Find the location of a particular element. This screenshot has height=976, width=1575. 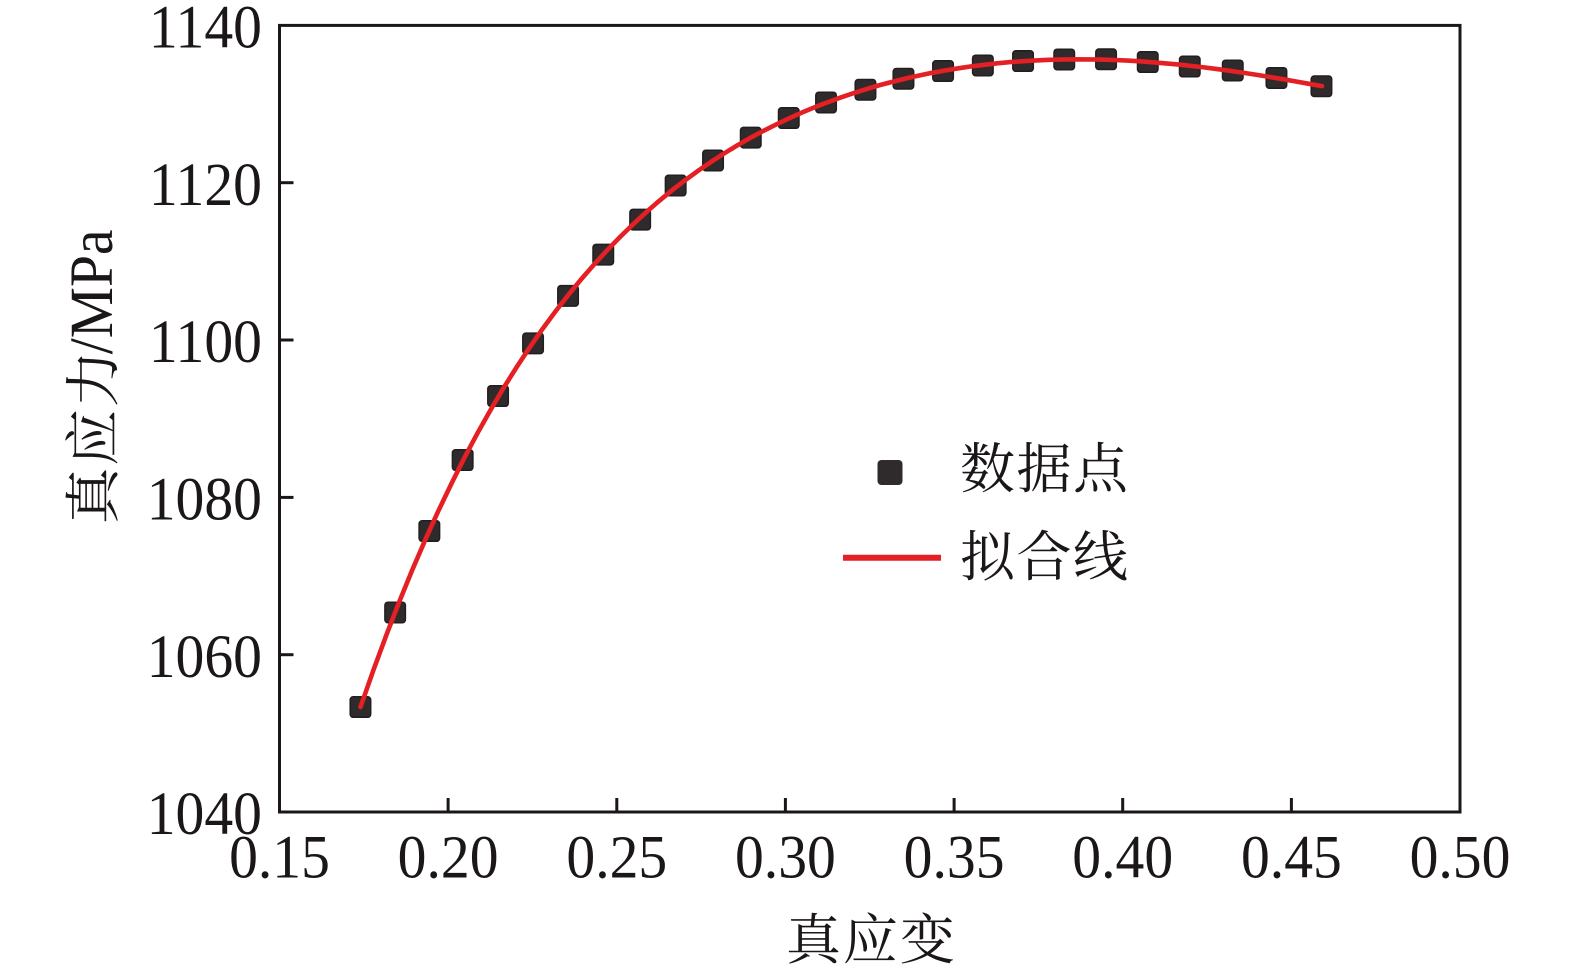

svg-text: 1120 is located at coordinates (205, 184).